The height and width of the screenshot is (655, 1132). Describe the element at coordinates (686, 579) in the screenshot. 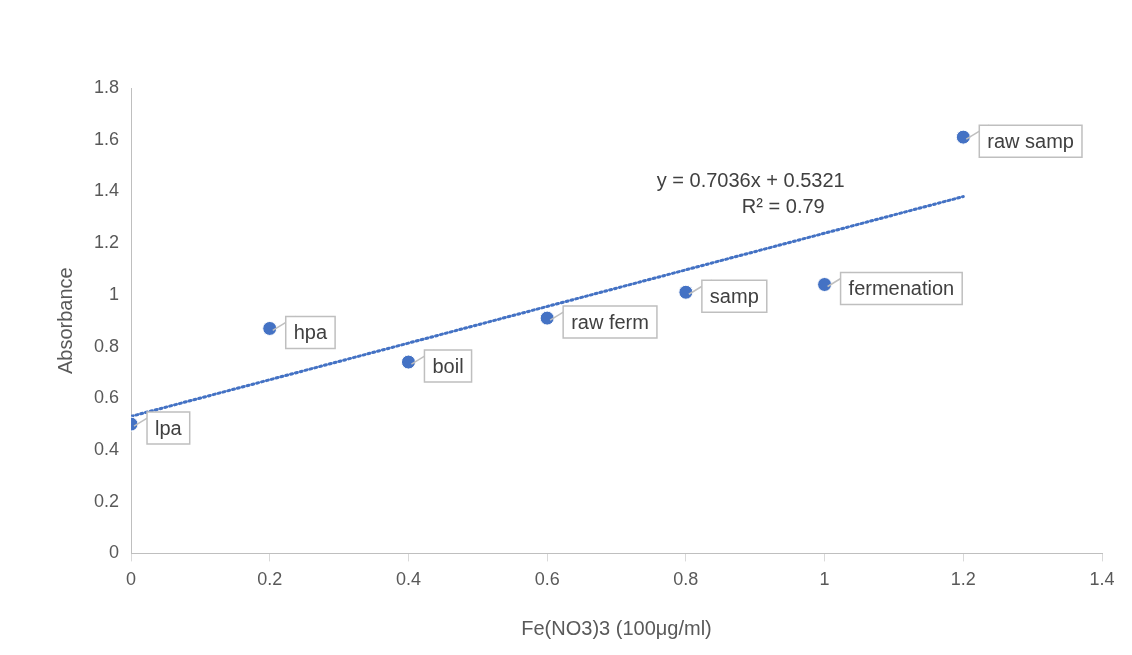

I see `x-tick-label: 0.8` at that location.